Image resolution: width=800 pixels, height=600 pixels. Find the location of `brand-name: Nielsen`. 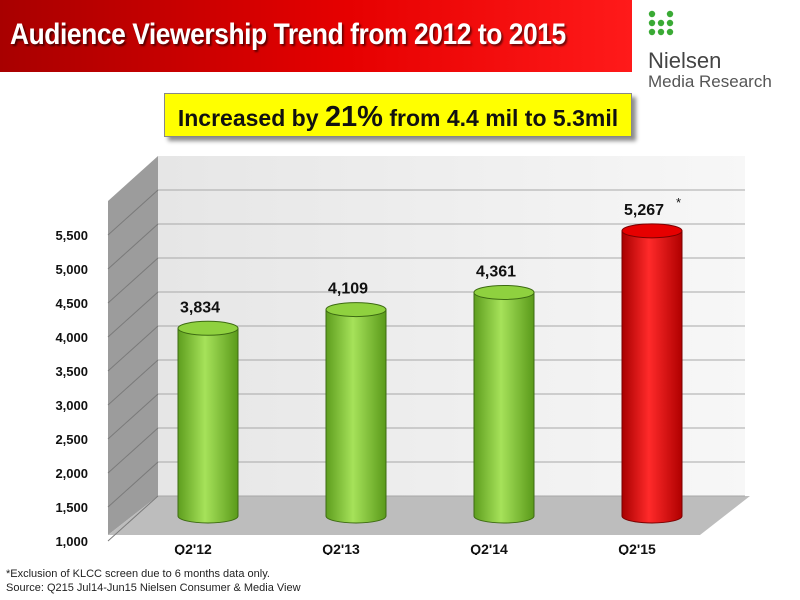

brand-name: Nielsen is located at coordinates (685, 60).